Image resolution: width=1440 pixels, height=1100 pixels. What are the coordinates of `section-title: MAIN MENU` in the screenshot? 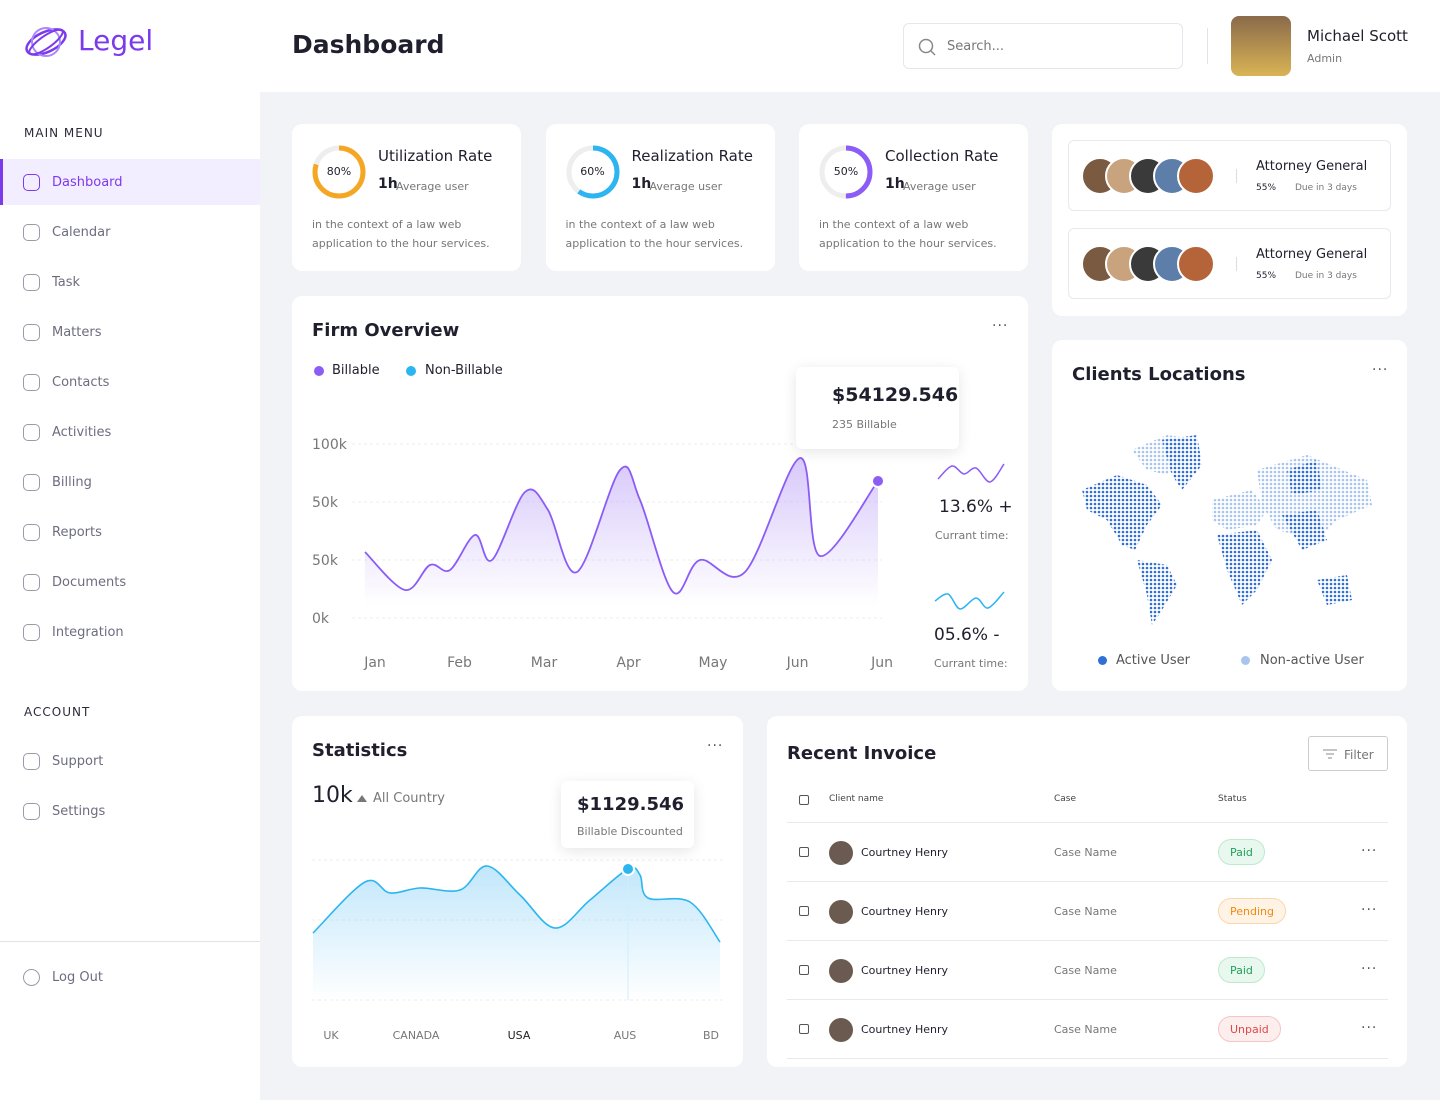 It's located at (64, 133).